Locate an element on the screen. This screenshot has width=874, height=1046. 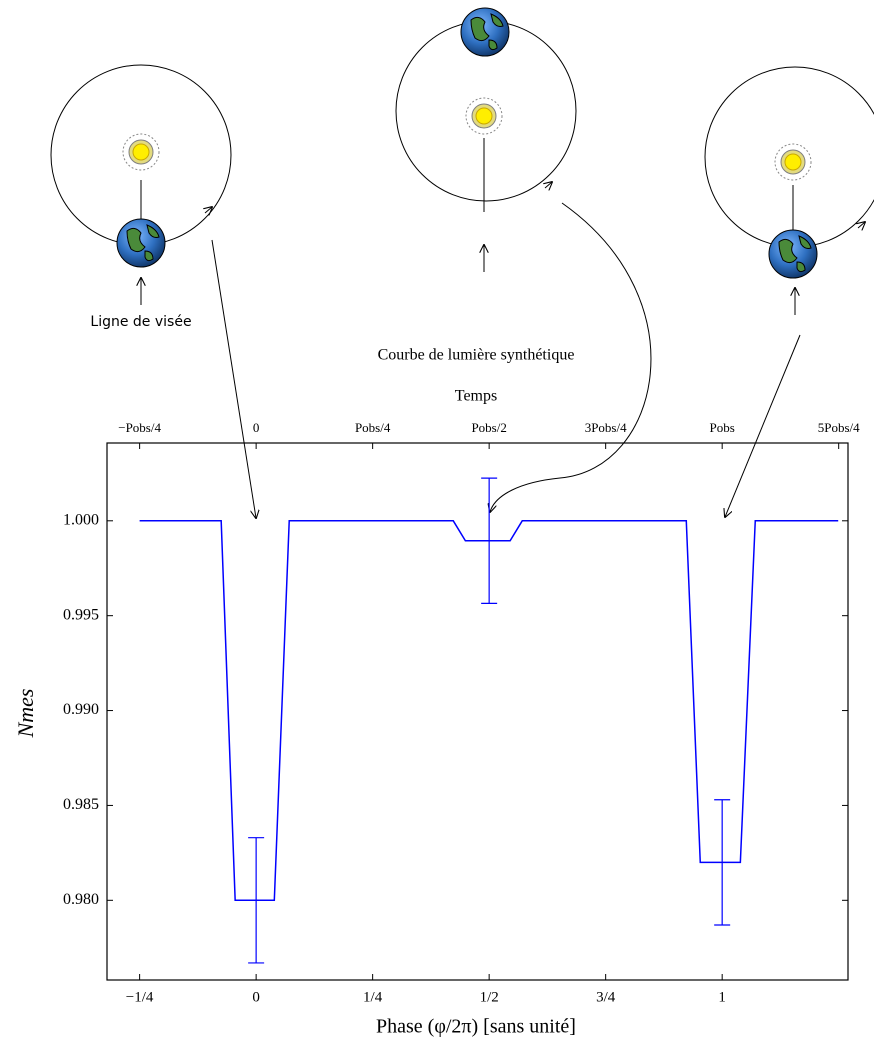
x2-axis-label: Temps is located at coordinates (476, 396).